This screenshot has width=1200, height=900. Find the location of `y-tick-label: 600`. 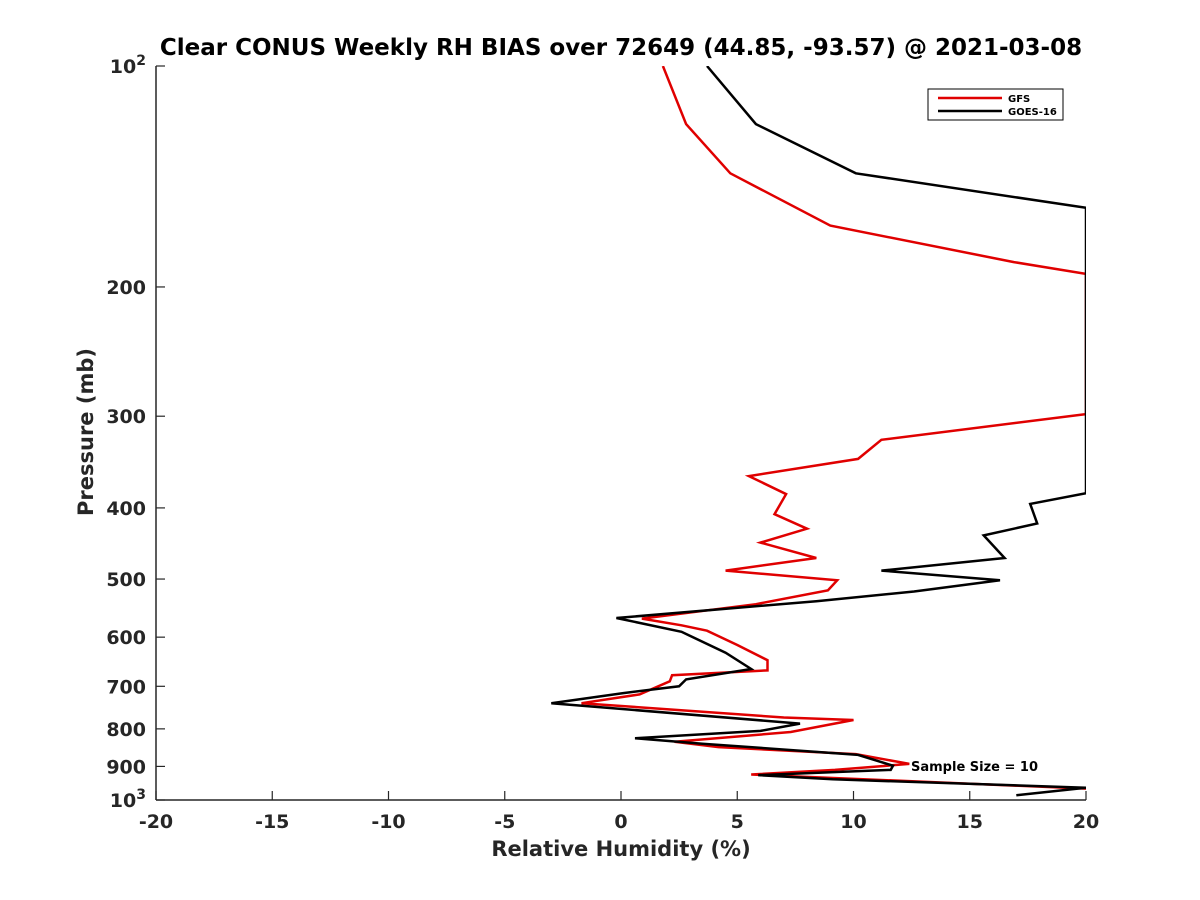

y-tick-label: 600 is located at coordinates (126, 638).